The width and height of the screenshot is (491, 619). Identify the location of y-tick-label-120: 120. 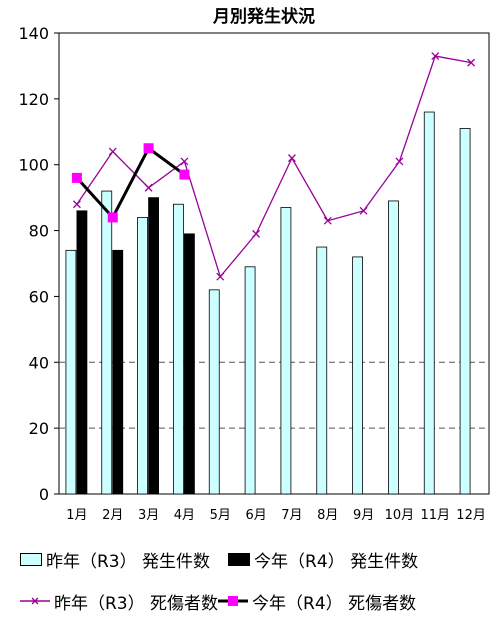
(33, 99).